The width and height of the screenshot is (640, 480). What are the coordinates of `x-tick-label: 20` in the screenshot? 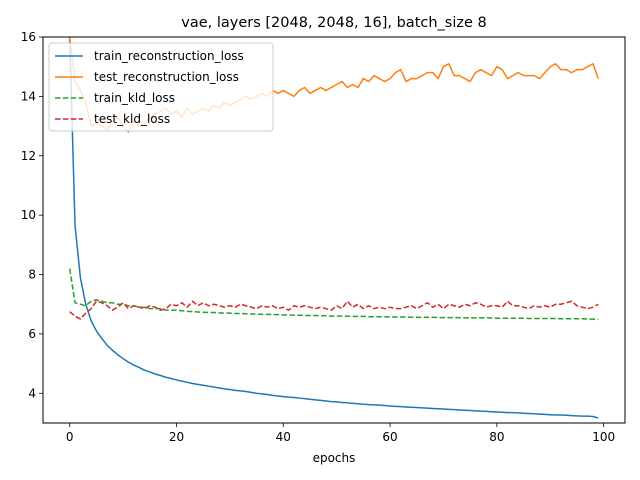 It's located at (176, 437).